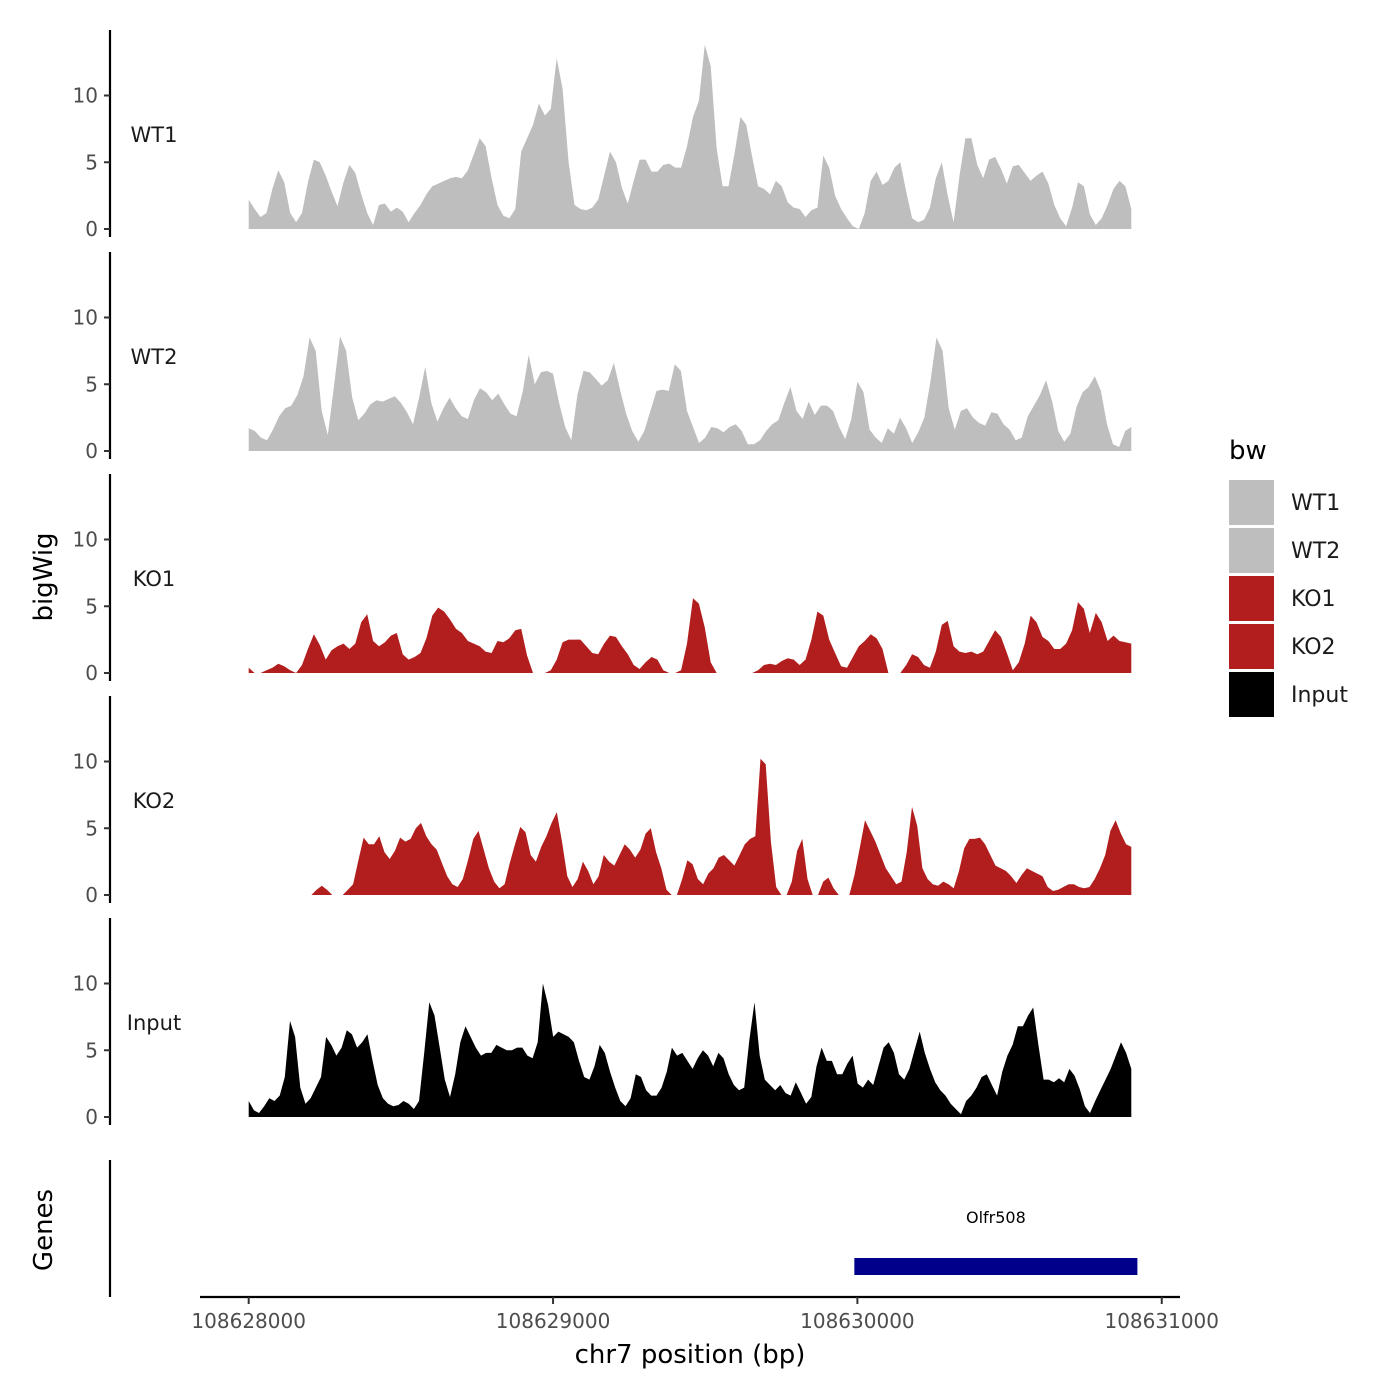  What do you see at coordinates (553, 1321) in the screenshot?
I see `x-tick-label: 108629000` at bounding box center [553, 1321].